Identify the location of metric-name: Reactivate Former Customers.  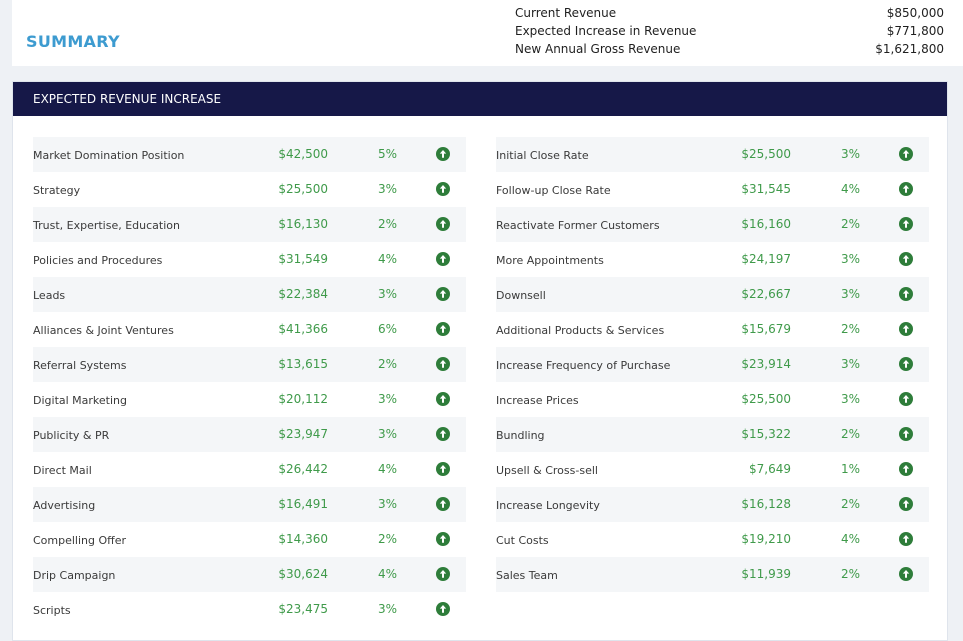
(578, 225).